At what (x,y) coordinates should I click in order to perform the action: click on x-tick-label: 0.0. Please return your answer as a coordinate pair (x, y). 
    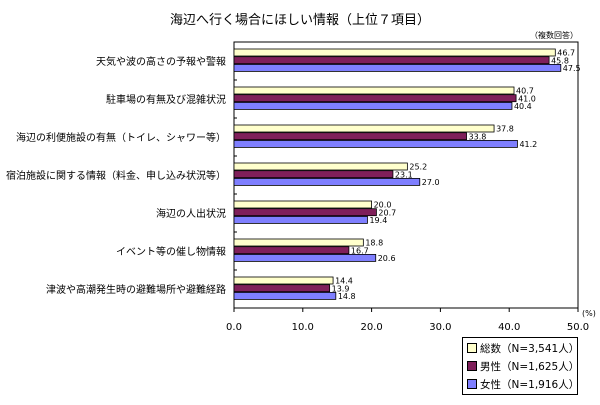
    Looking at the image, I should click on (234, 327).